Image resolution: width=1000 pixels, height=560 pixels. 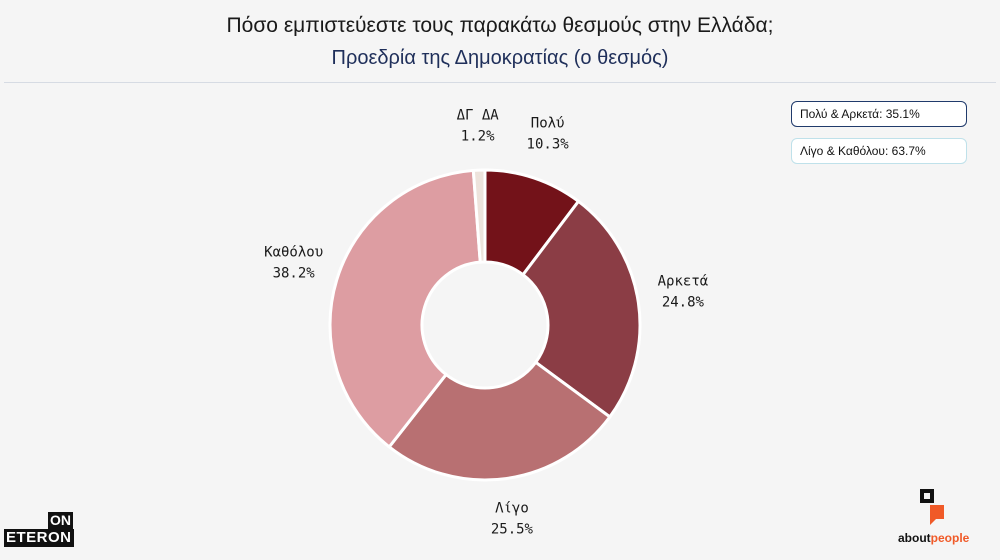 I want to click on slice-label-value: 10.3%, so click(x=548, y=145).